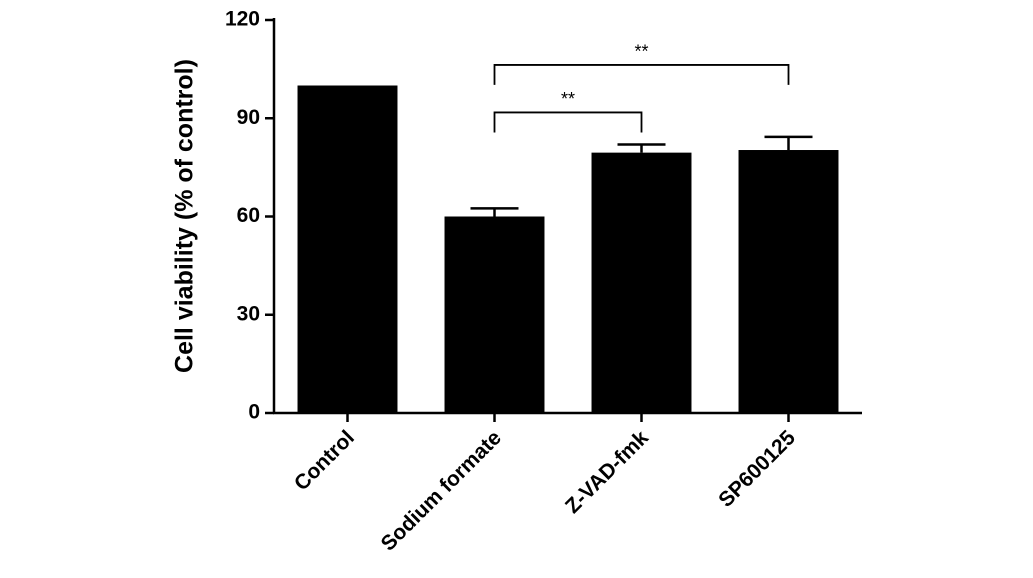 The width and height of the screenshot is (1033, 578). I want to click on y-tick-label: 30, so click(248, 313).